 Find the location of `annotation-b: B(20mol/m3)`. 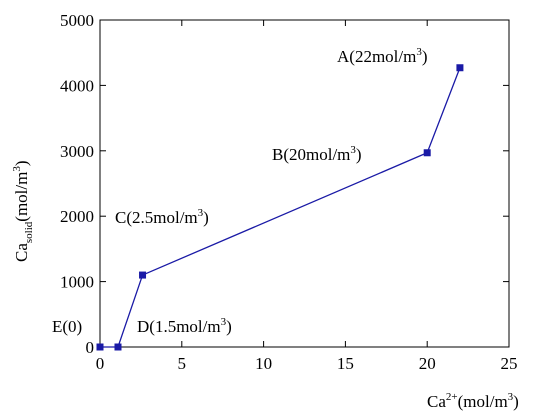

annotation-b: B(20mol/m3) is located at coordinates (317, 154).